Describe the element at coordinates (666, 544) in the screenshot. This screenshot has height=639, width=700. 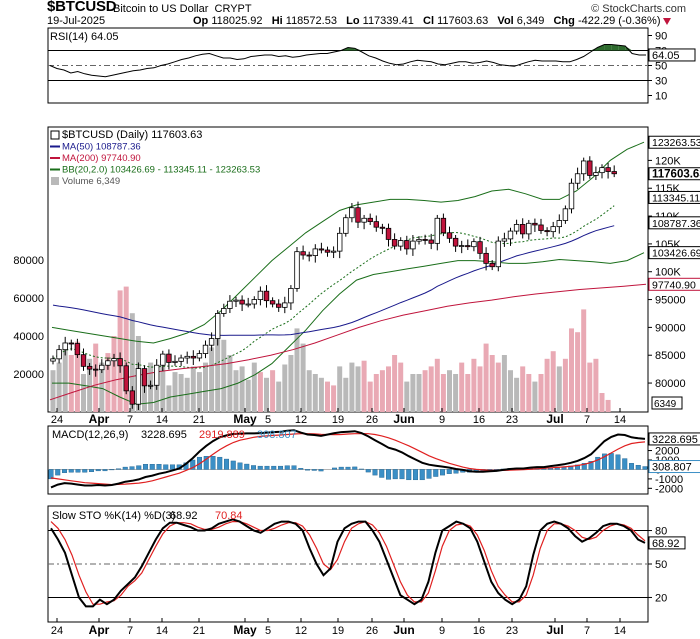
I see `stochastic-value-label: 68.92` at that location.